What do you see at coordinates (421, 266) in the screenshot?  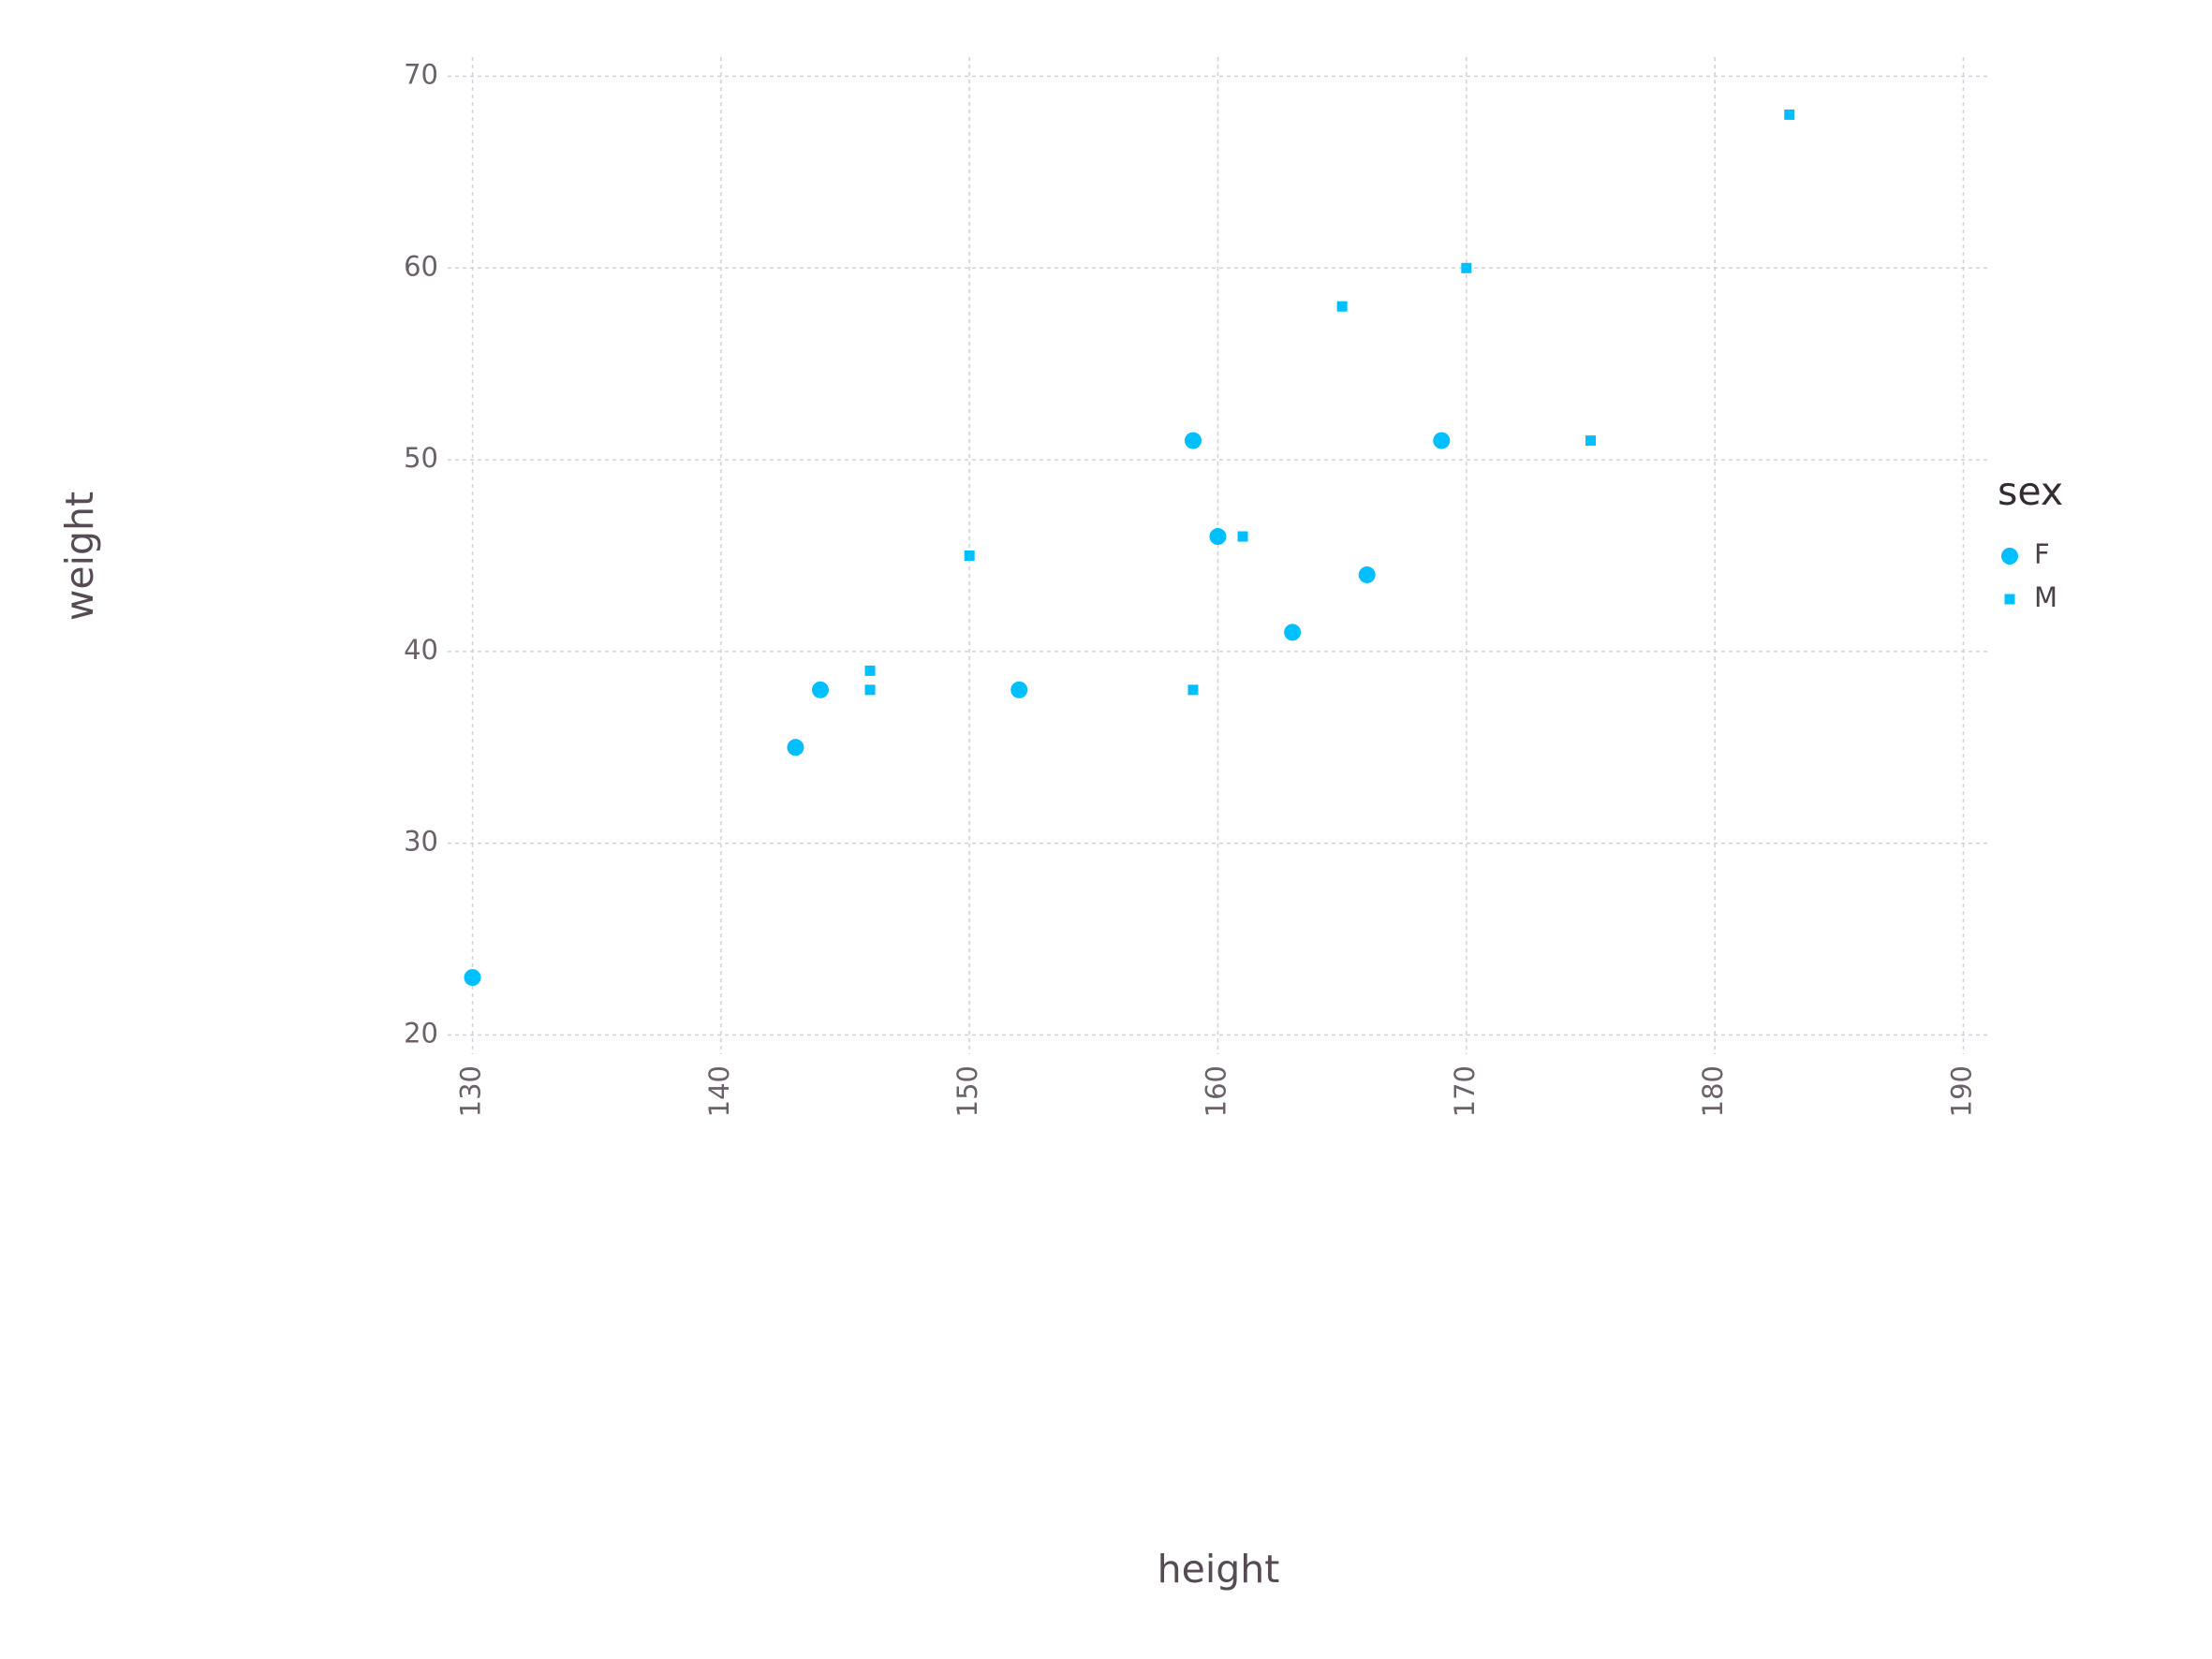 I see `y-tick-label: 60` at bounding box center [421, 266].